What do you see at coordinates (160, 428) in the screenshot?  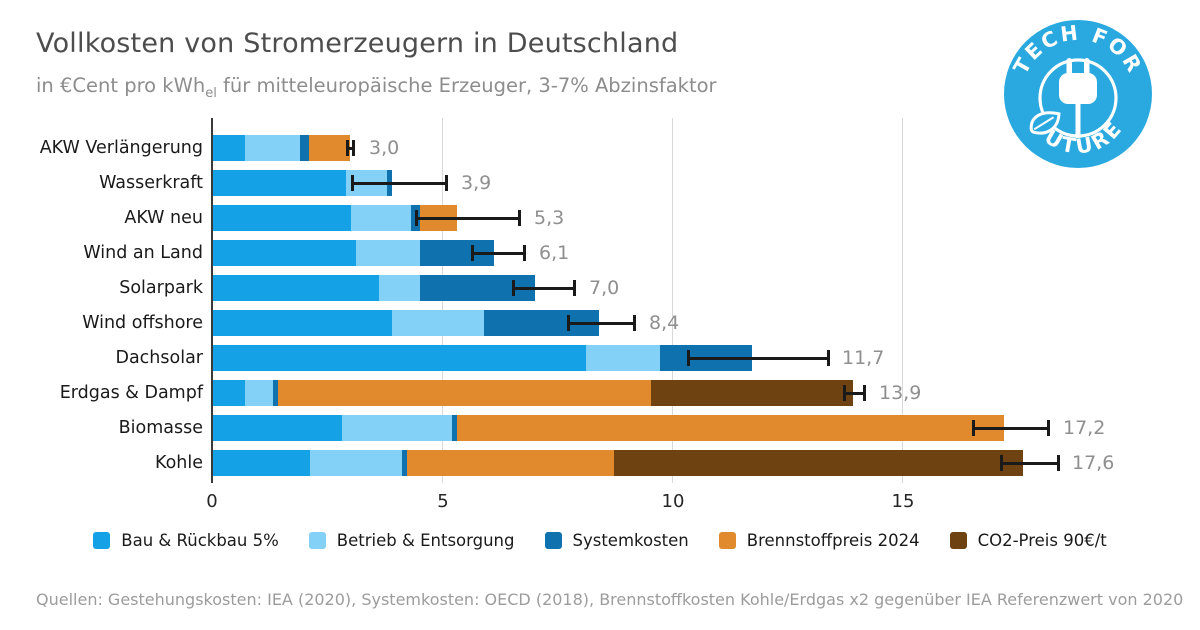 I see `category-label: Biomasse` at bounding box center [160, 428].